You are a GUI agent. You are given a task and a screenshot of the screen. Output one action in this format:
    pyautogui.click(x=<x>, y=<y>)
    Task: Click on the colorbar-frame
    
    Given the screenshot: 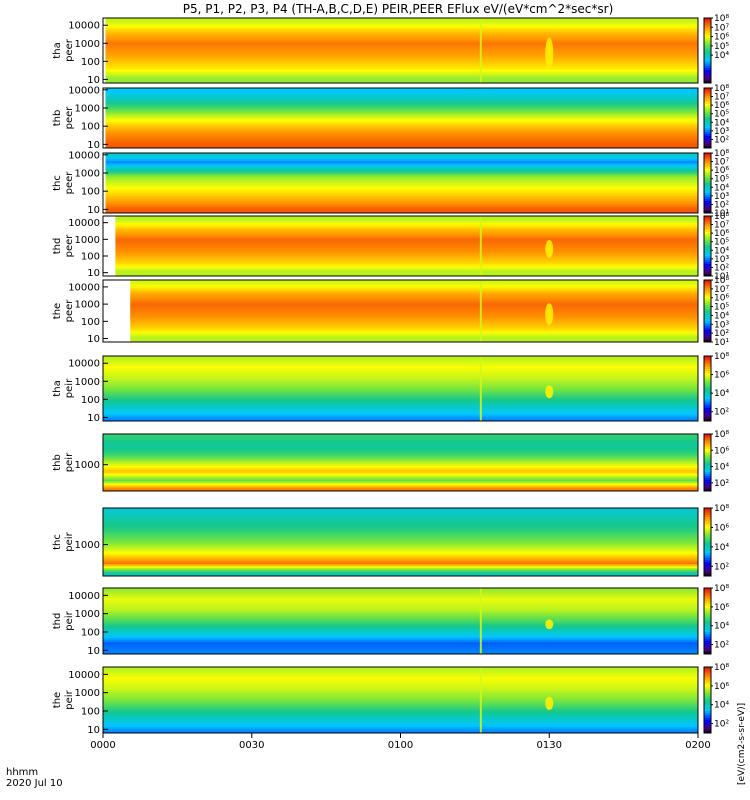 What is the action you would take?
    pyautogui.click(x=707, y=50)
    